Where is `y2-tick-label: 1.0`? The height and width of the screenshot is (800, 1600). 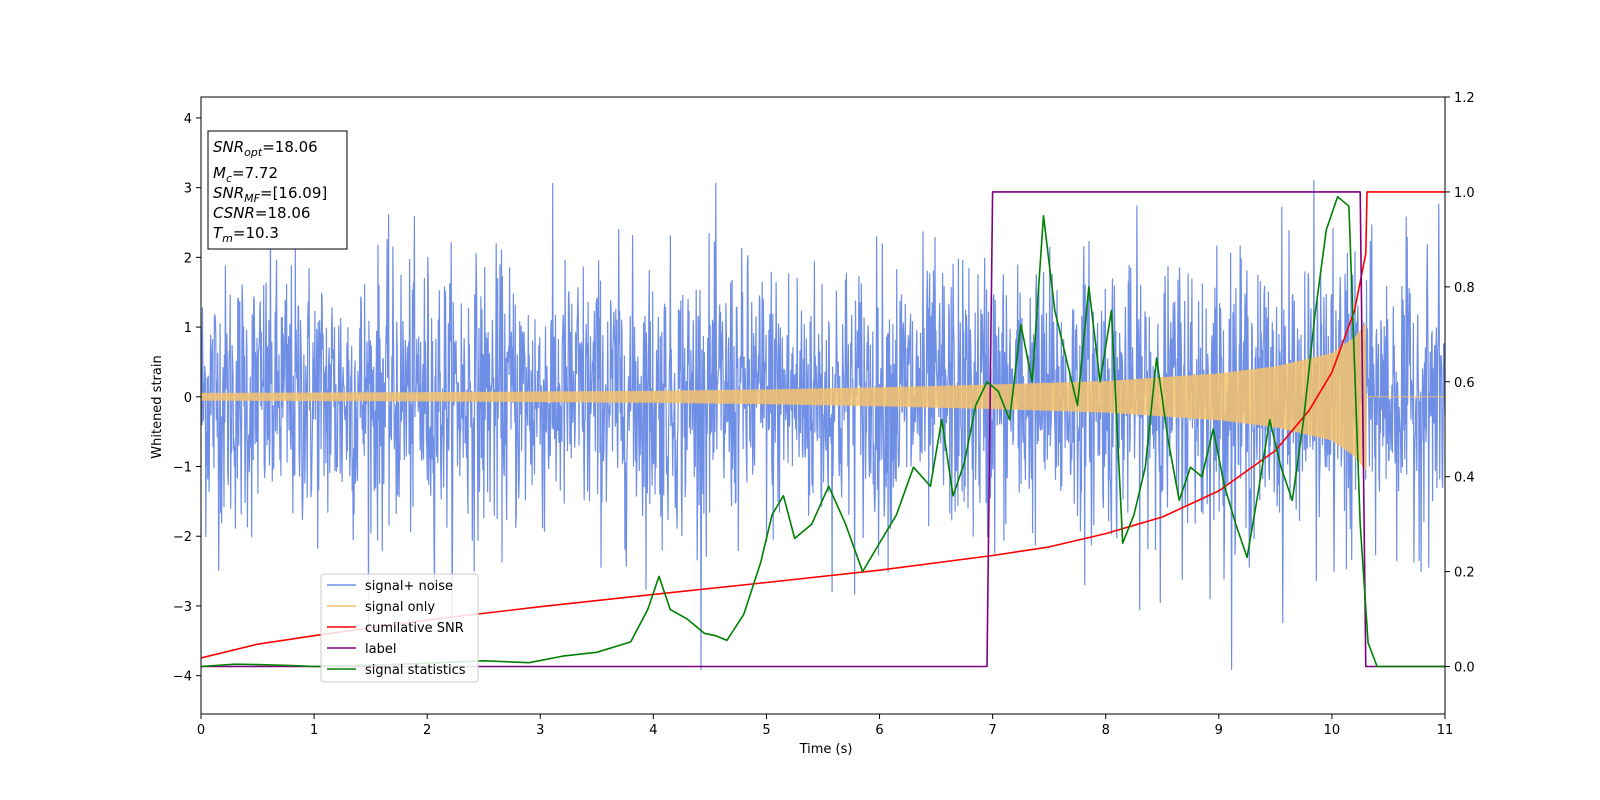
y2-tick-label: 1.0 is located at coordinates (1464, 193).